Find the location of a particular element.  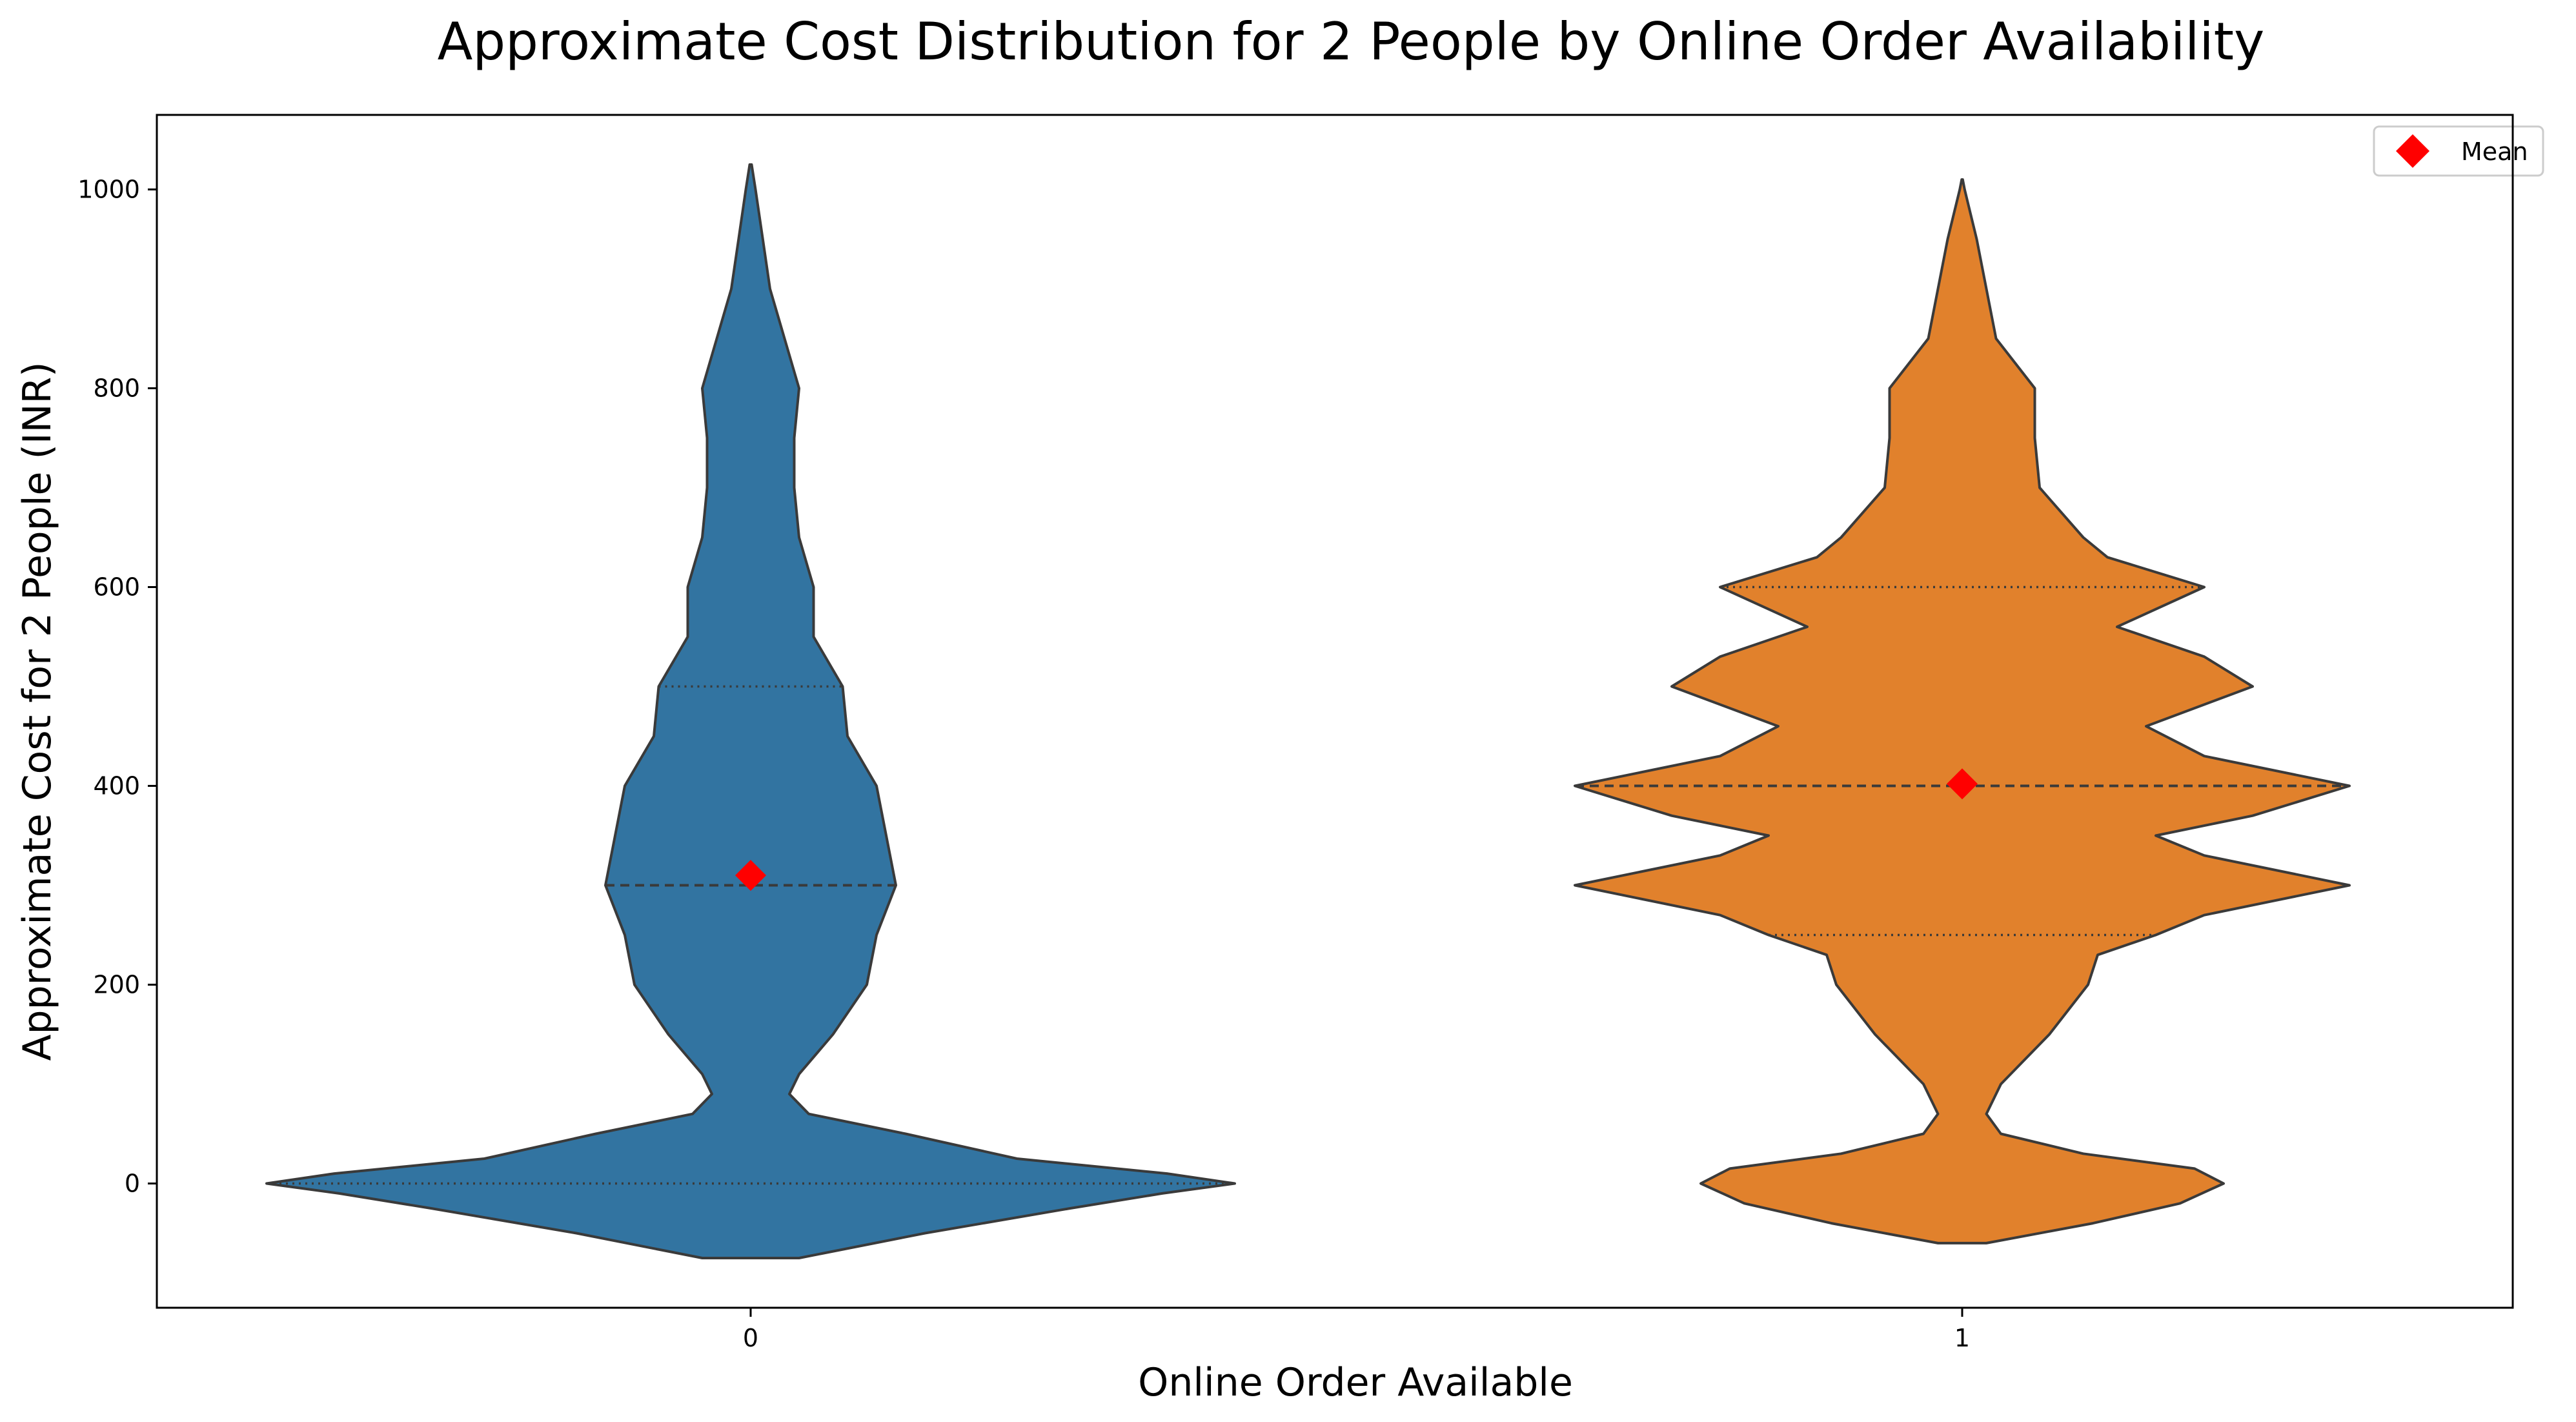

x-axis-label: Online Order Available is located at coordinates (1355, 1382).